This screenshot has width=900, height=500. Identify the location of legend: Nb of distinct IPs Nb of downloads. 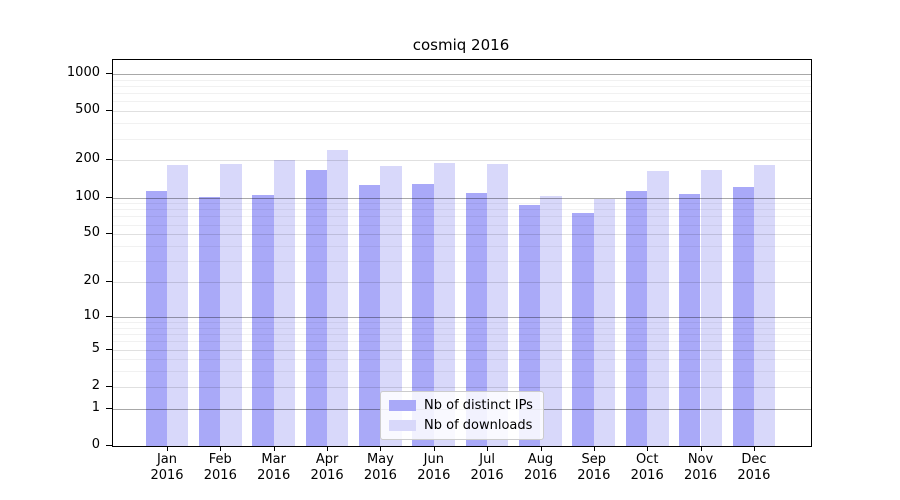
(462, 415).